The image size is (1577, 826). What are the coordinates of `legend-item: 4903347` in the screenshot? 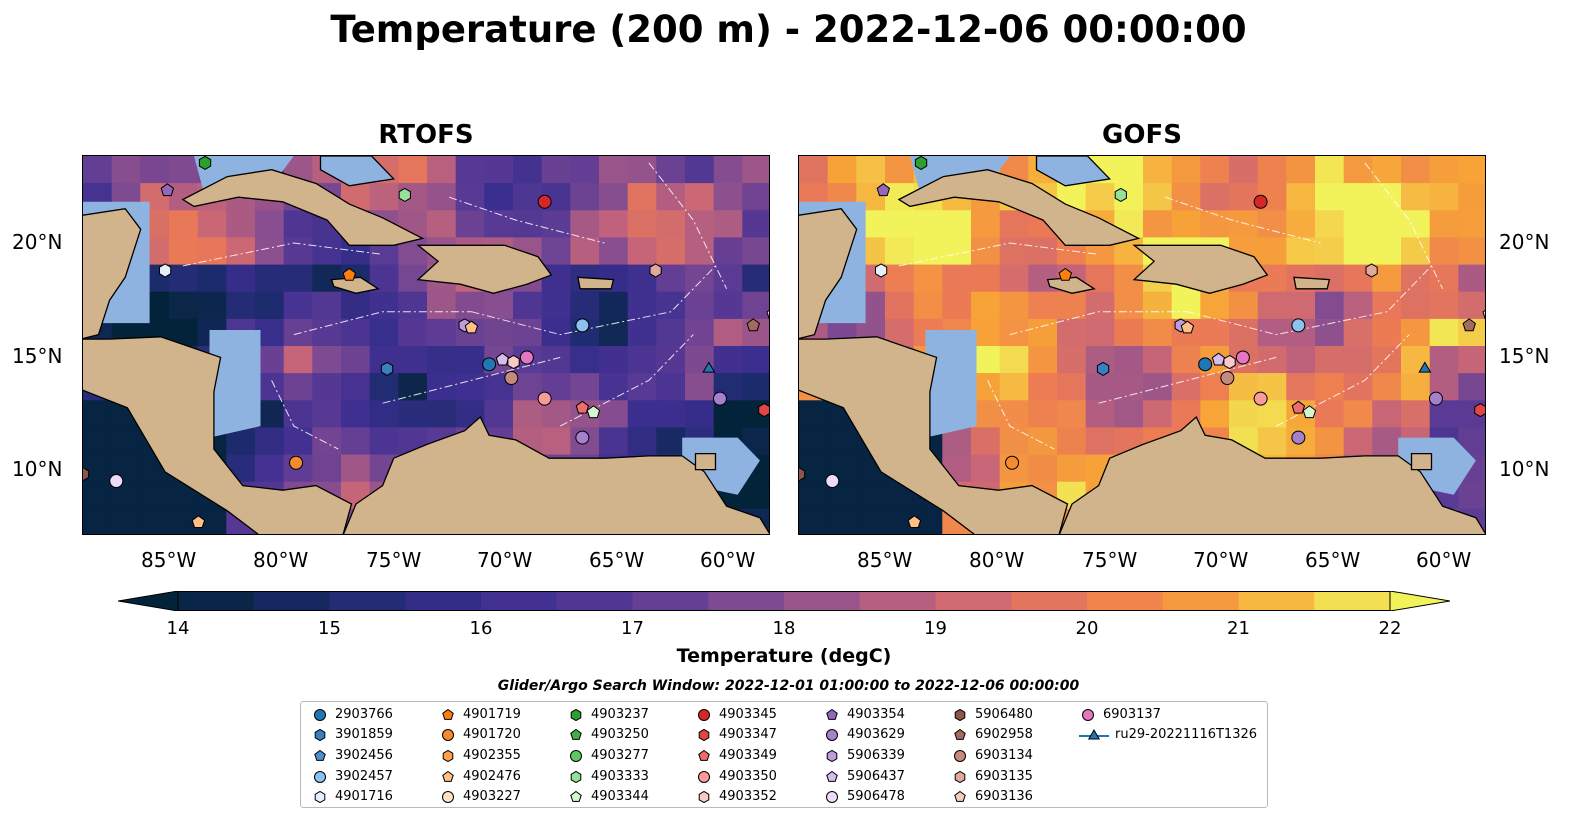 It's located at (736, 734).